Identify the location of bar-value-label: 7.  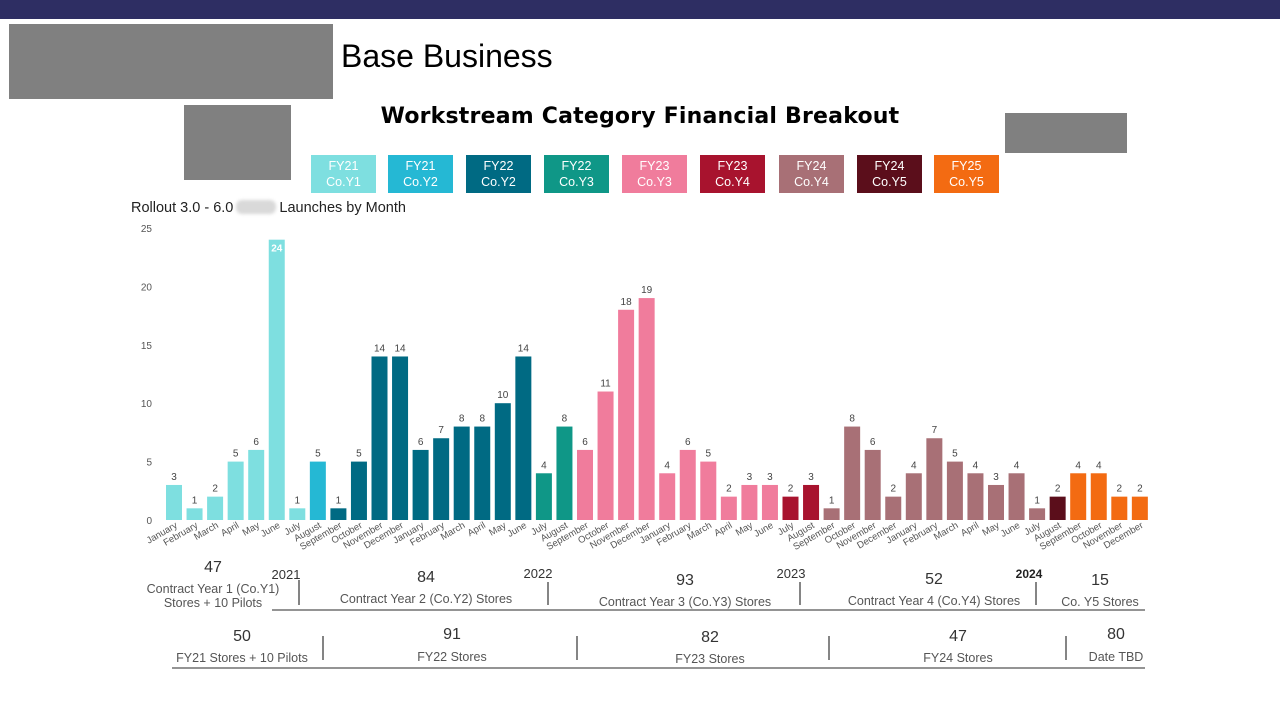
(441, 430).